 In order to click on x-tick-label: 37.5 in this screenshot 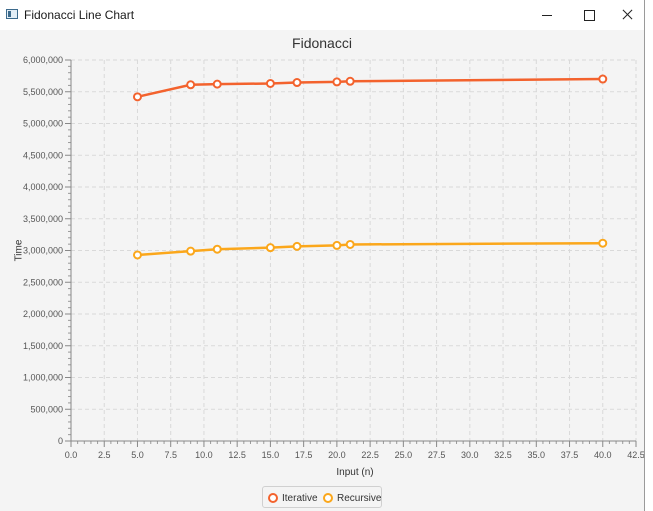, I will do `click(570, 455)`.